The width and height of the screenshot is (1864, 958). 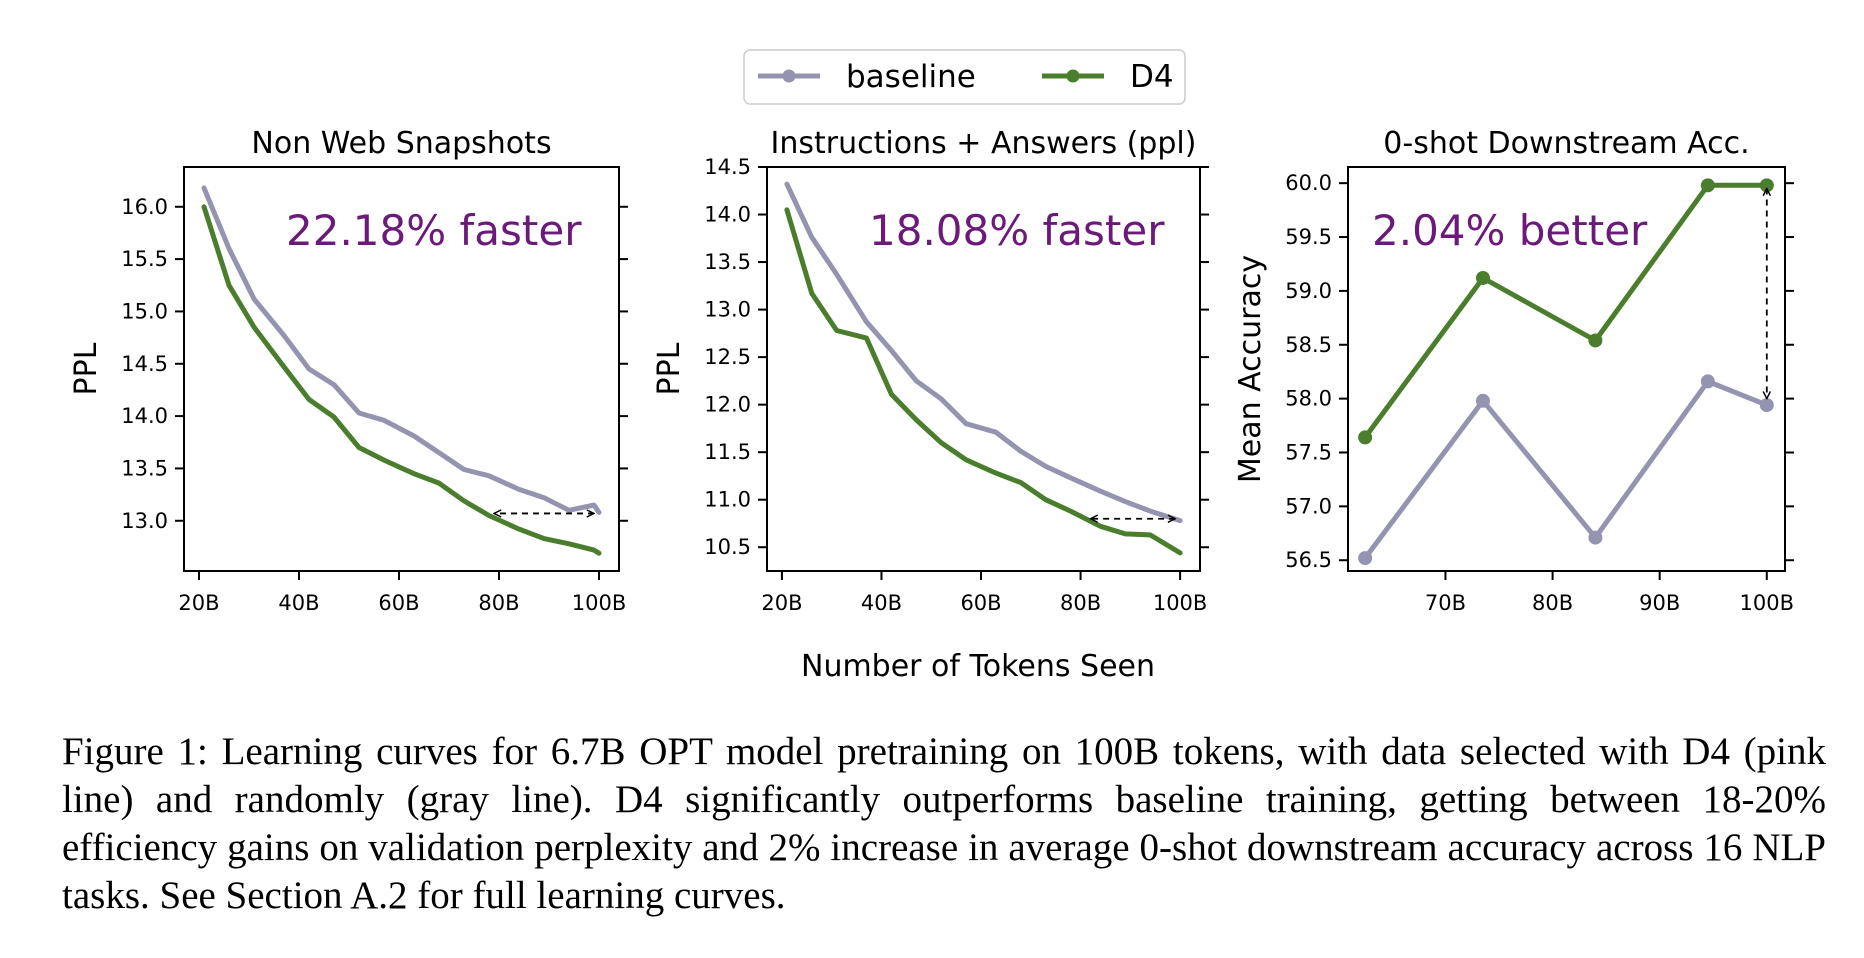 What do you see at coordinates (1017, 230) in the screenshot?
I see `improvement-annotation: 18.08% faster` at bounding box center [1017, 230].